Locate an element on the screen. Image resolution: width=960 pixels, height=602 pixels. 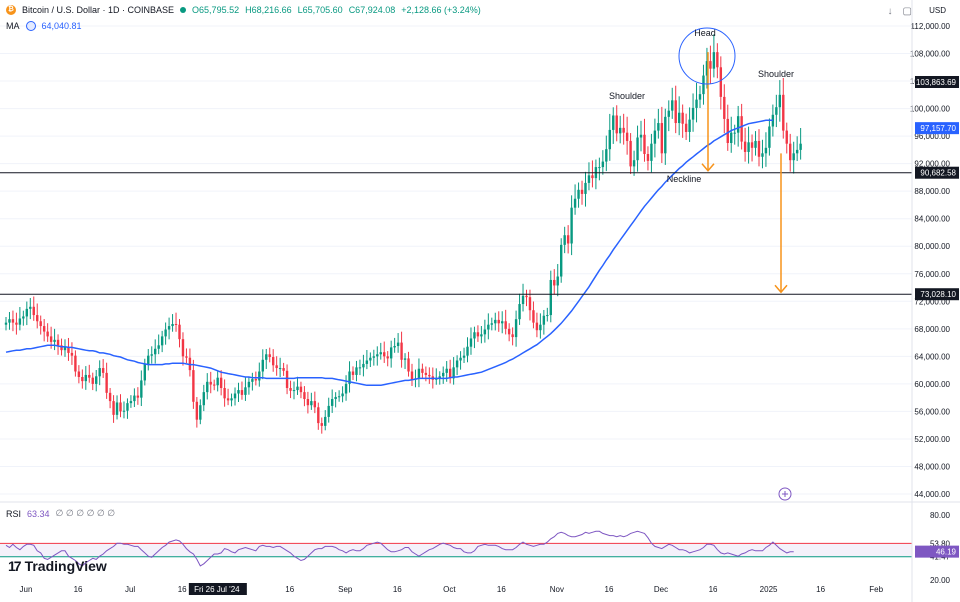
last-price-badge-text: 103,863.69 is located at coordinates (936, 82).